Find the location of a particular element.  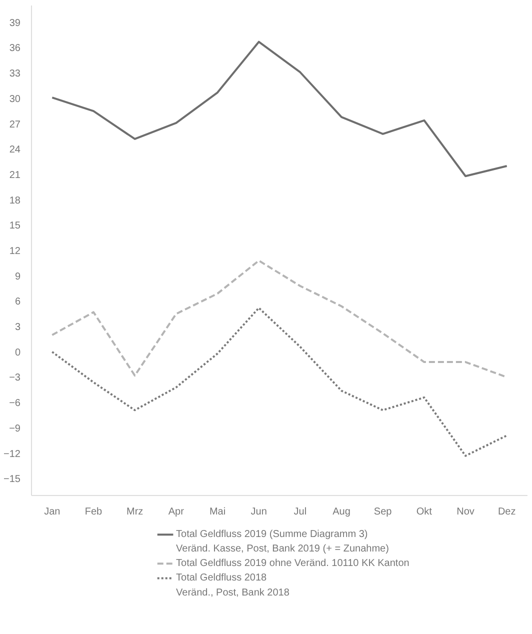

x-tick-label: Apr is located at coordinates (176, 512).